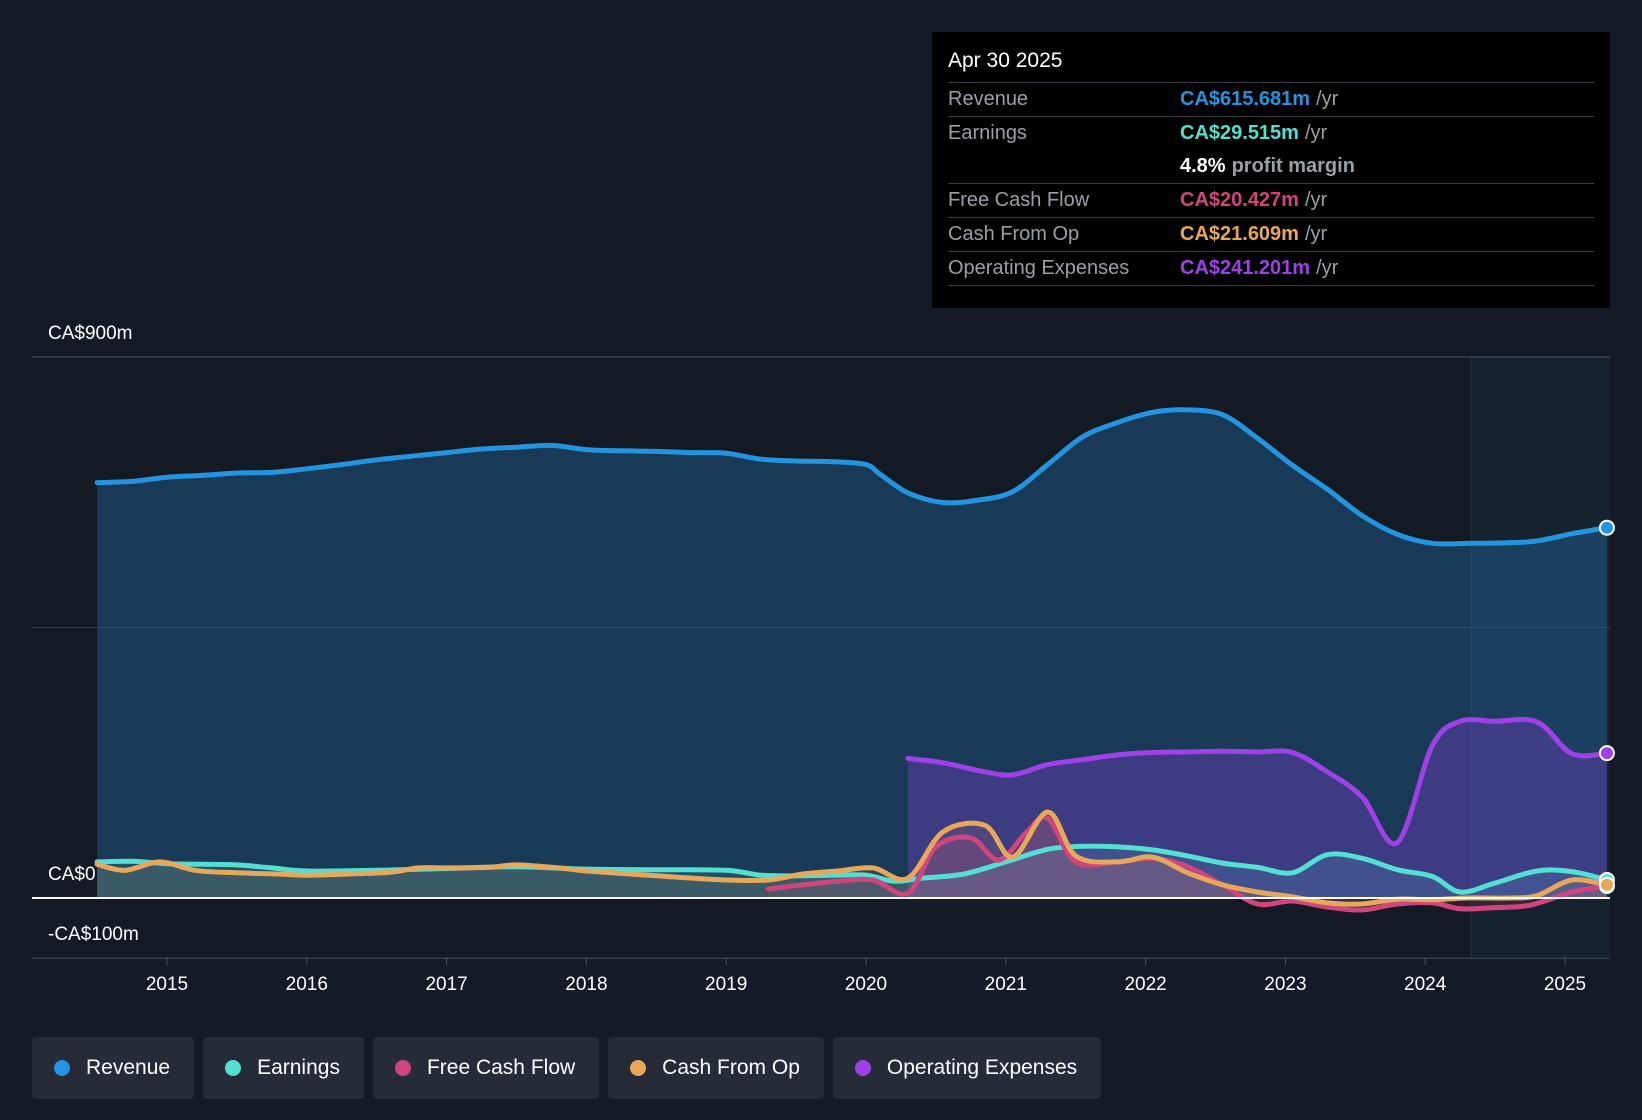  What do you see at coordinates (1019, 200) in the screenshot?
I see `tooltip-fcf-label: Free Cash Flow` at bounding box center [1019, 200].